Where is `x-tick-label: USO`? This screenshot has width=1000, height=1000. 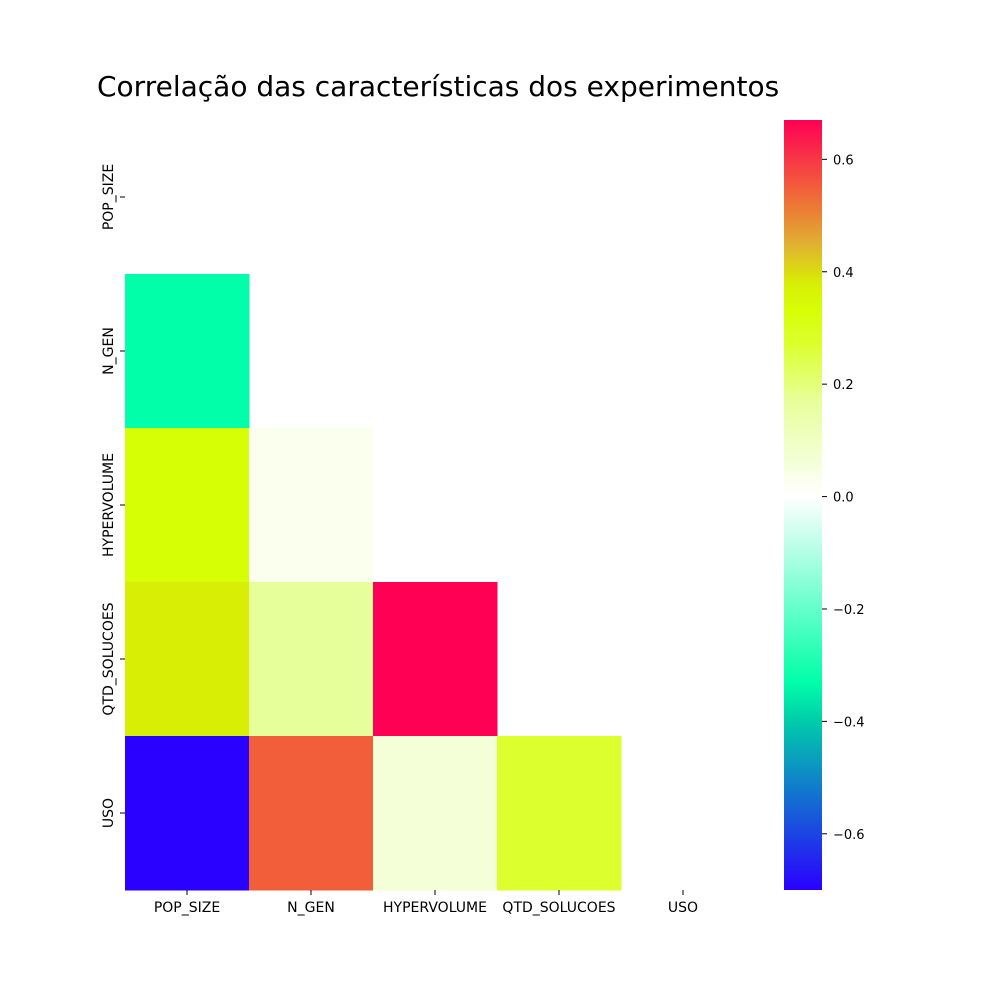 x-tick-label: USO is located at coordinates (683, 908).